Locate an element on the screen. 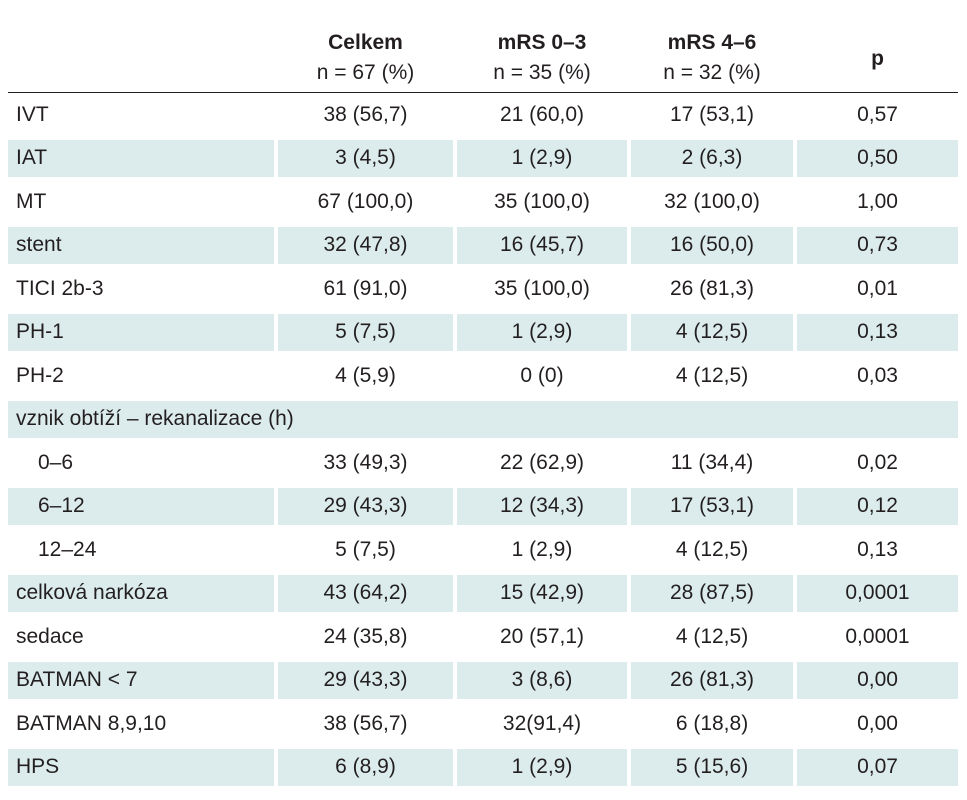 The height and width of the screenshot is (800, 967). cell-mrs-4-6: 32 (100,0) is located at coordinates (712, 201).